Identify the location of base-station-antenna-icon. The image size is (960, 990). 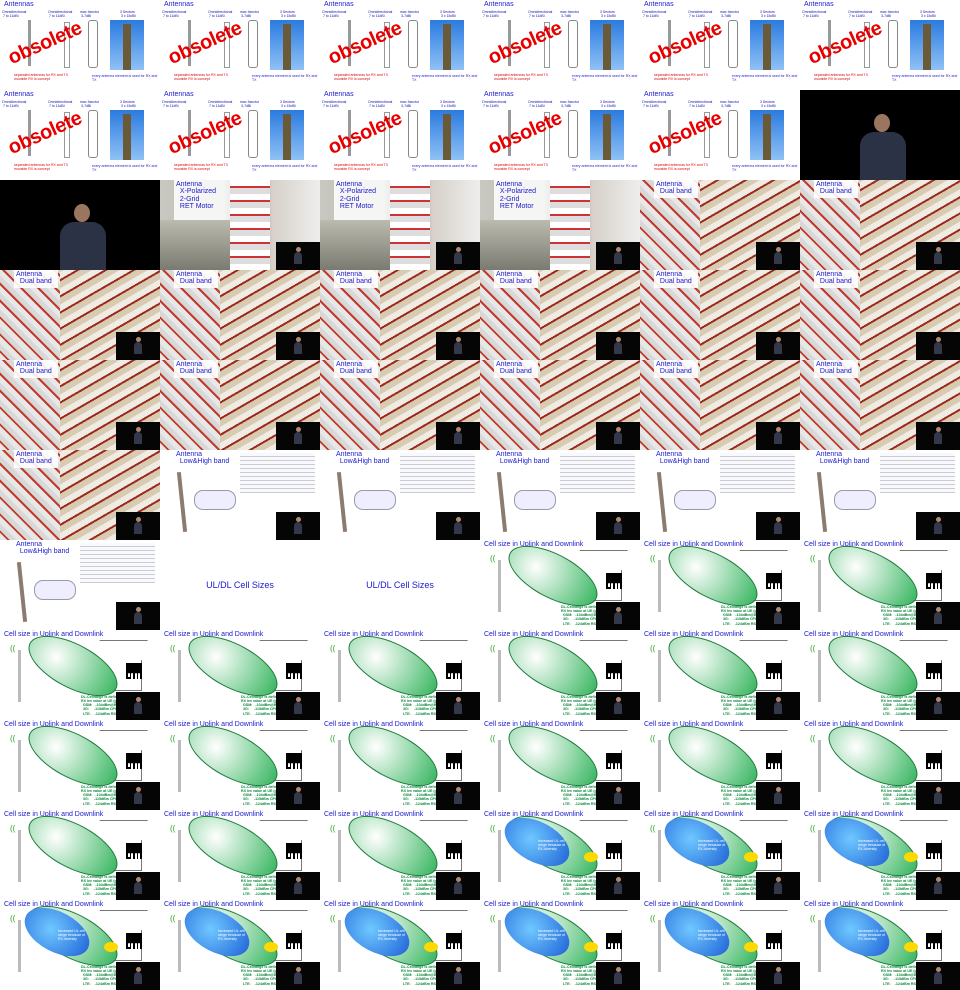
(659, 946).